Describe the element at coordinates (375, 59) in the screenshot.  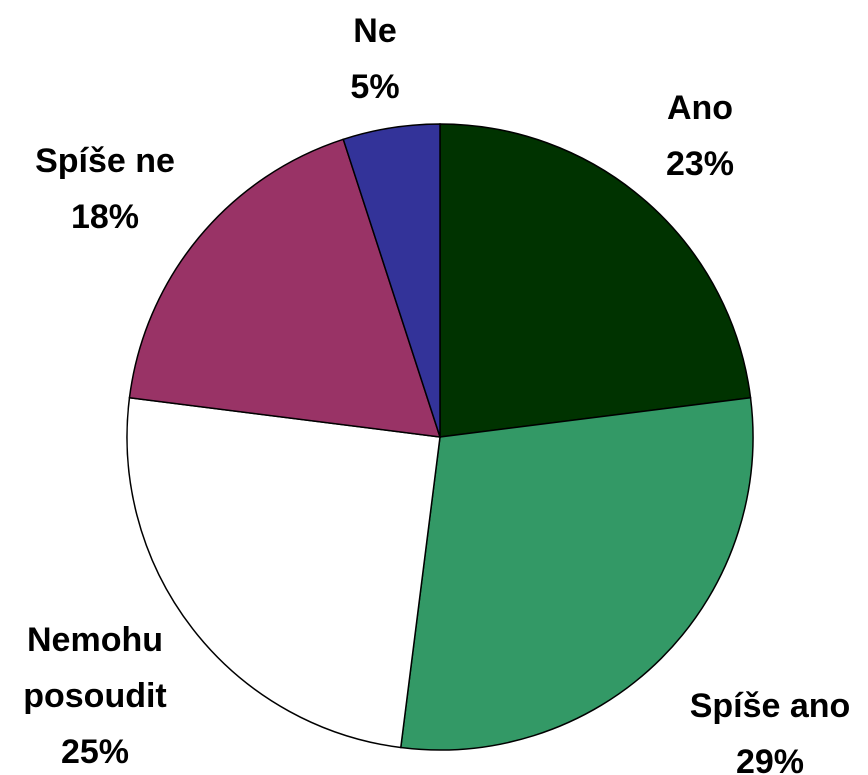
I see `slice-label: Ne 5%` at that location.